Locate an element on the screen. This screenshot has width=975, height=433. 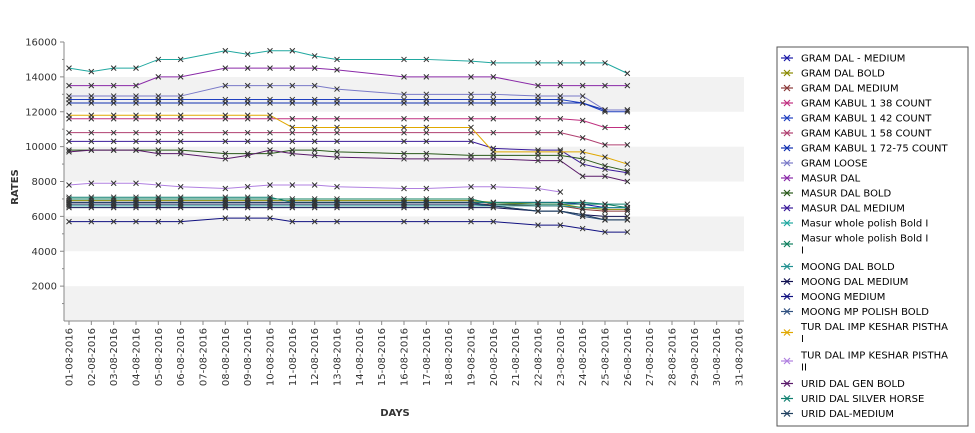
x-axis-title: DAYS is located at coordinates (395, 413).